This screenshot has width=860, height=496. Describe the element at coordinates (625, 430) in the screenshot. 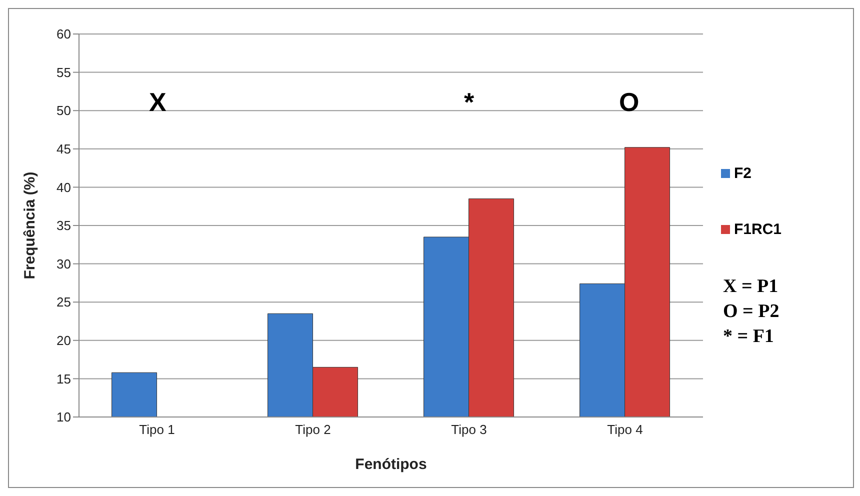

I see `x-tick-label: Tipo 4` at that location.